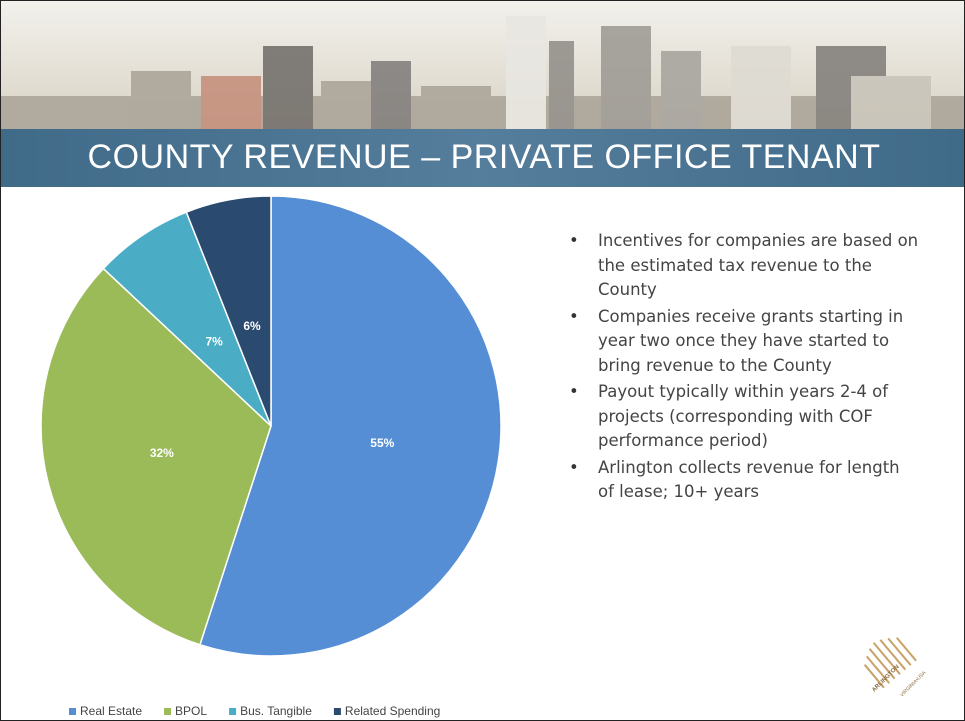  I want to click on legend-label: Bus. Tangible, so click(276, 711).